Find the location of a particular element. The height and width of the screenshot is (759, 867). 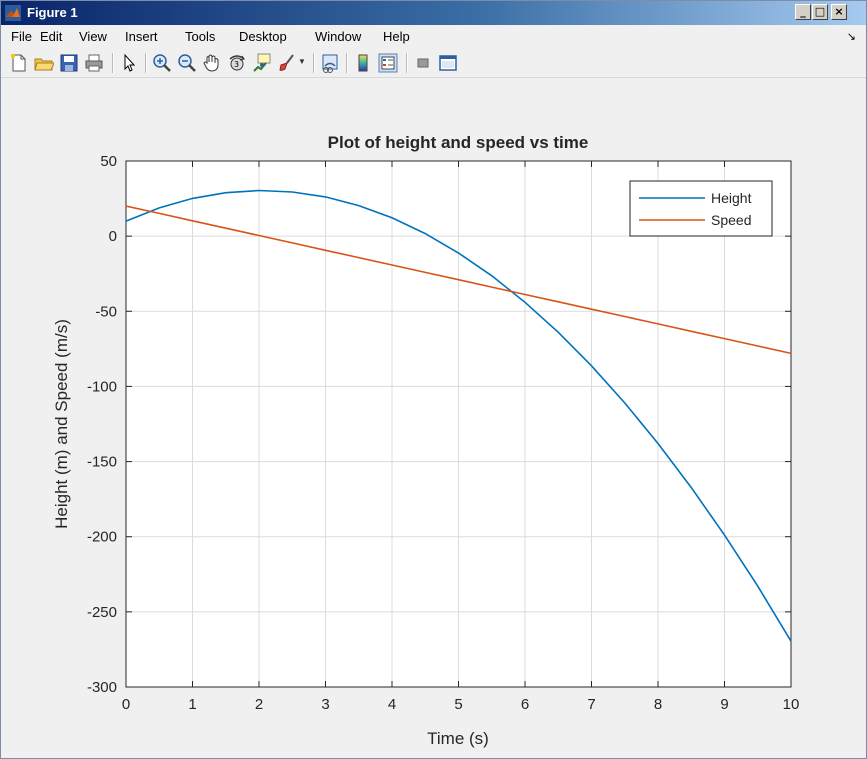

x-tick-label: 1 is located at coordinates (192, 704).